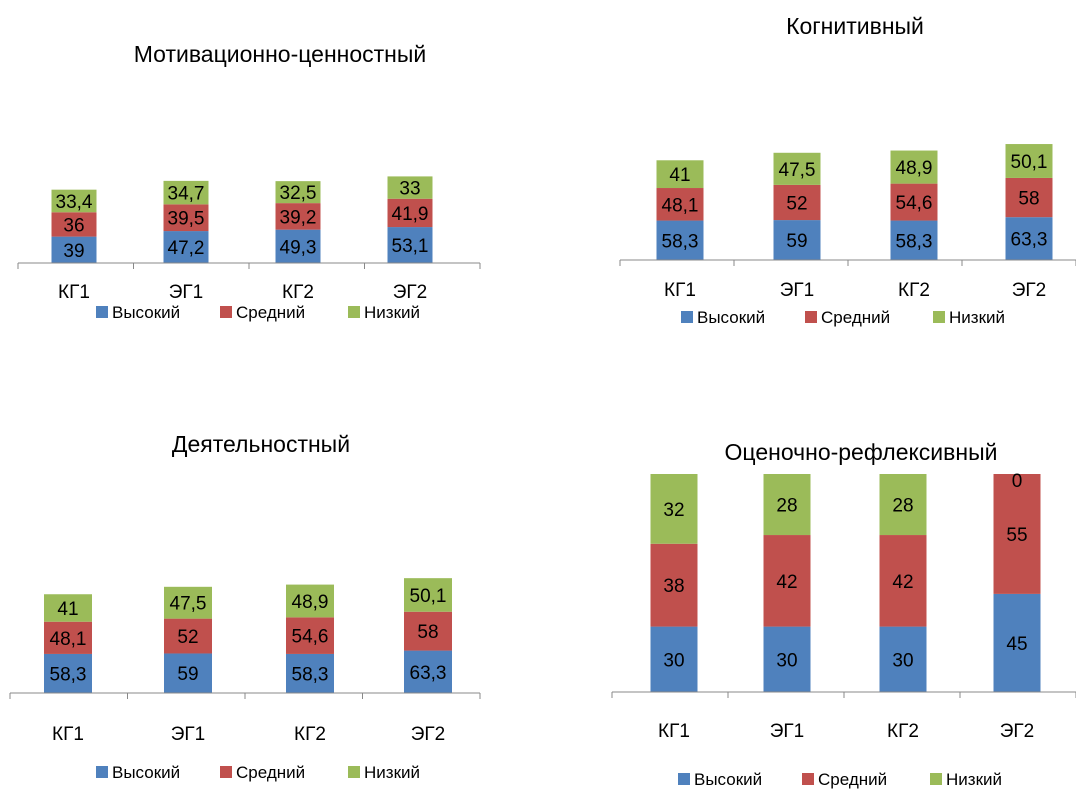 The width and height of the screenshot is (1076, 796). I want to click on chart-title: Когнитивный, so click(855, 26).